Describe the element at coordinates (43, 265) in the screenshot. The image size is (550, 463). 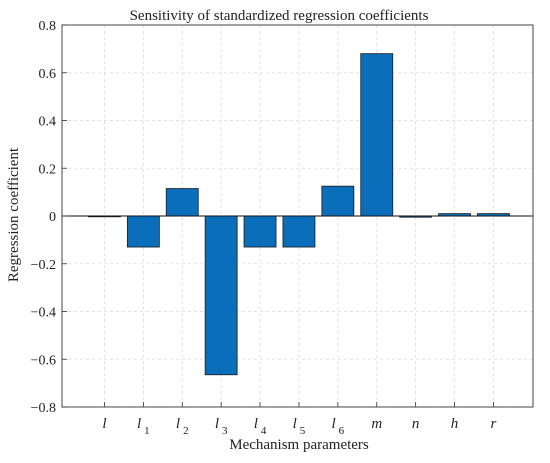
I see `y-tick-label: −0.2` at that location.